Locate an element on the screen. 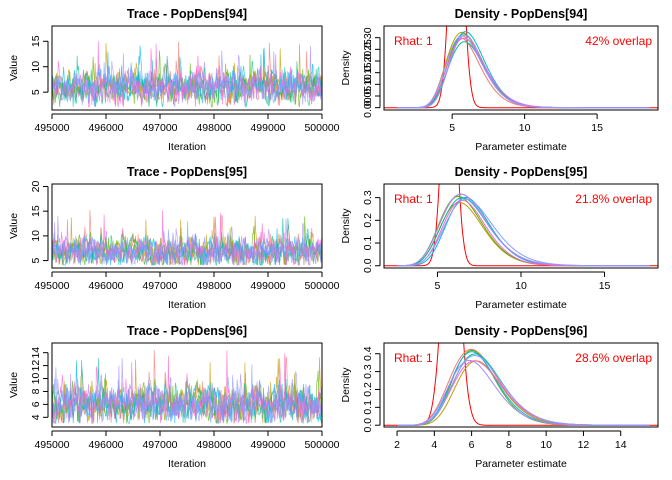 Image resolution: width=672 pixels, height=480 pixels. panel-title: Trace - PopDens[96] is located at coordinates (187, 331).